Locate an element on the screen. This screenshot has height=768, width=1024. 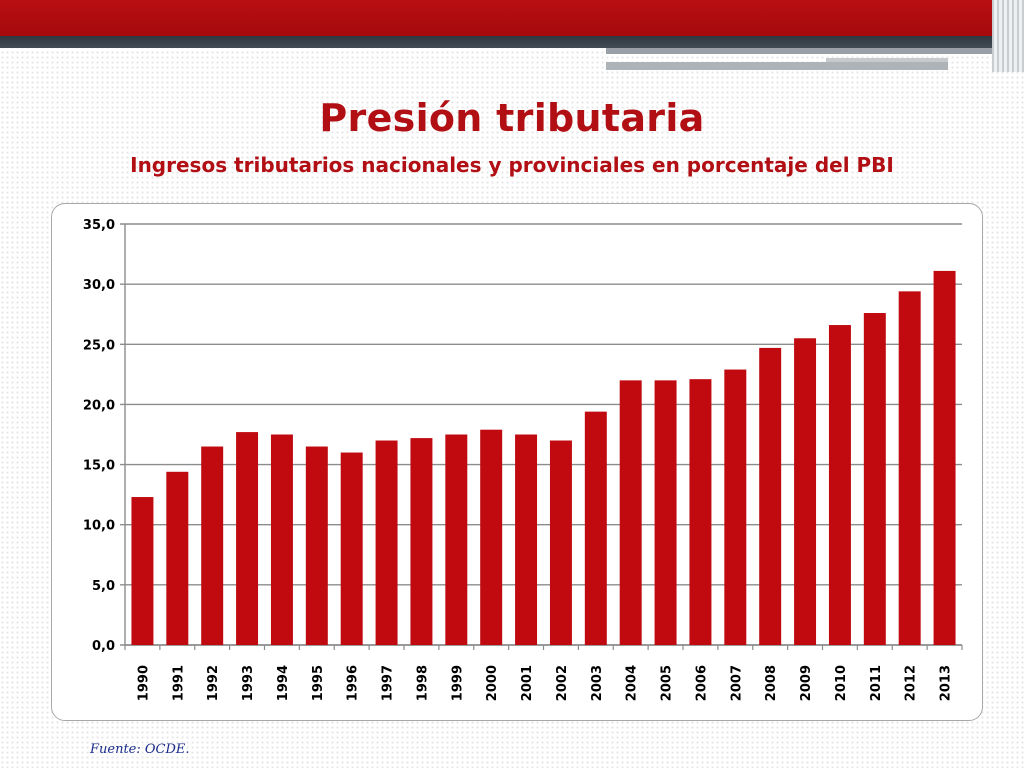
x-tick-label: 2008 is located at coordinates (771, 683).